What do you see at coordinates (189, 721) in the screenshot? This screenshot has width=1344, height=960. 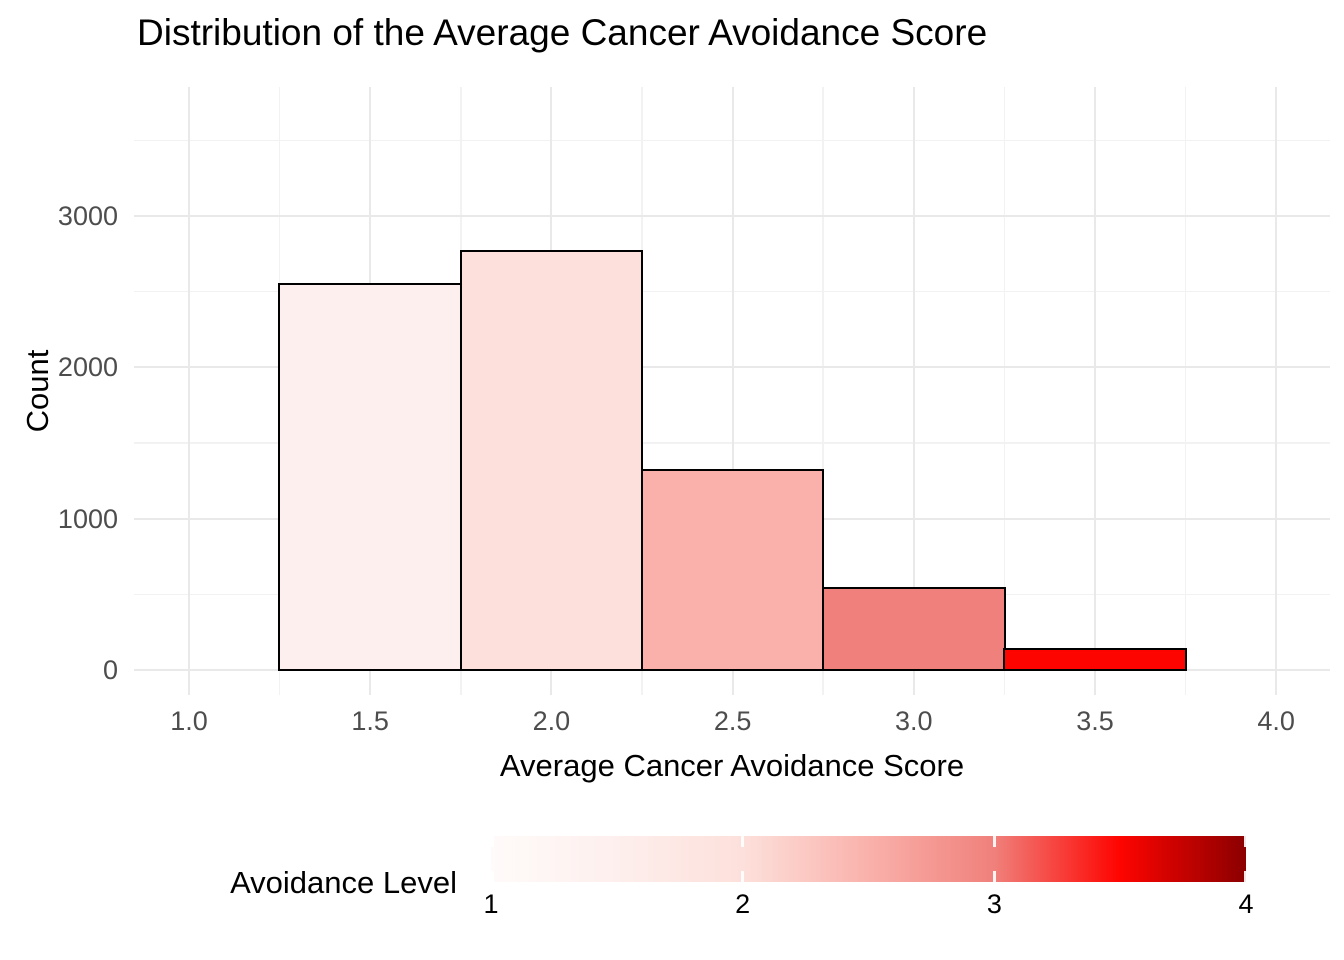 I see `x-tick-label: 1.0` at bounding box center [189, 721].